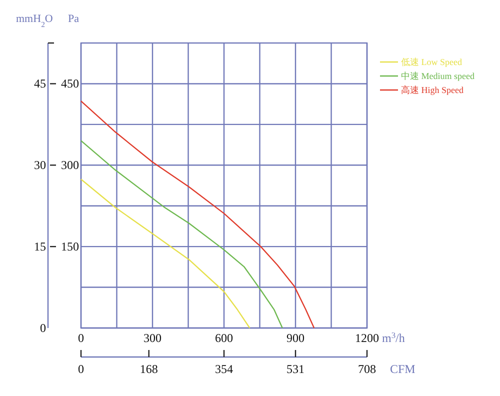 Image resolution: width=500 pixels, height=396 pixels. I want to click on legend-label: 中速 Medium speed, so click(438, 76).